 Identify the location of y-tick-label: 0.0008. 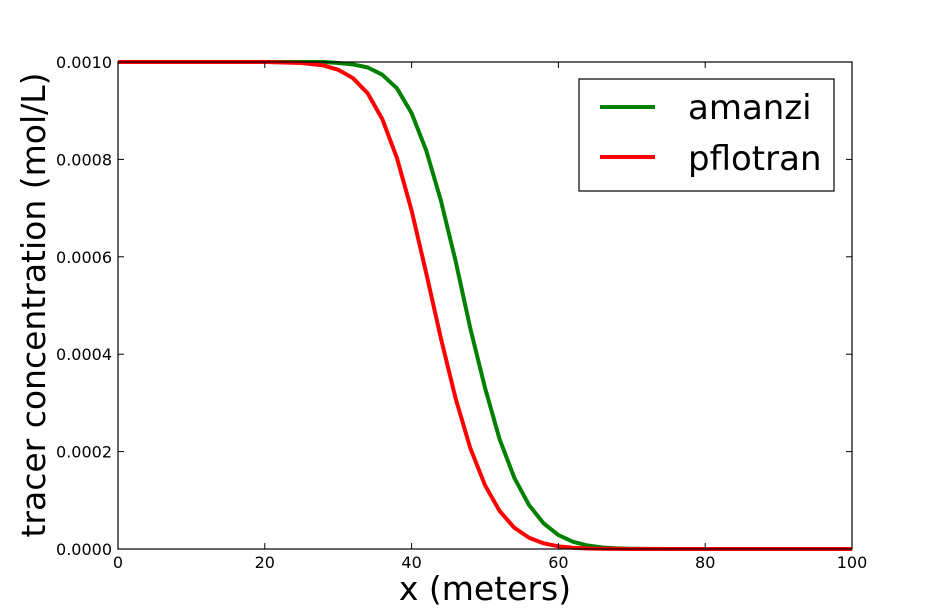
(84, 159).